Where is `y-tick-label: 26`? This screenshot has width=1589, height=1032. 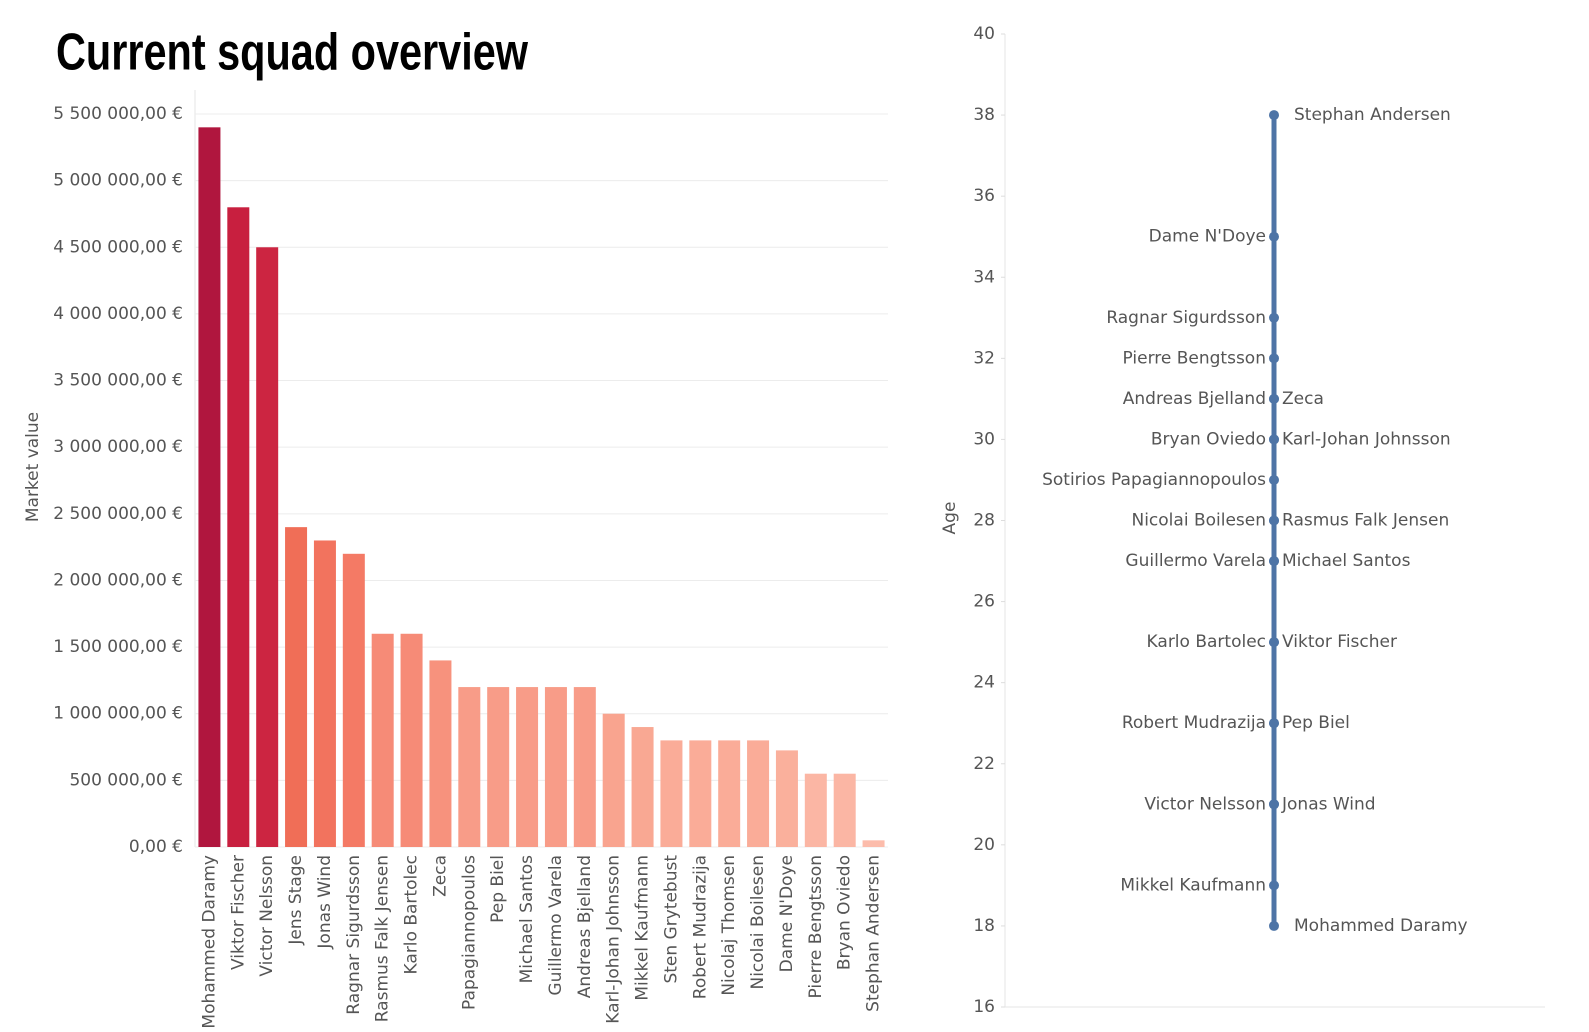
y-tick-label: 26 is located at coordinates (984, 602).